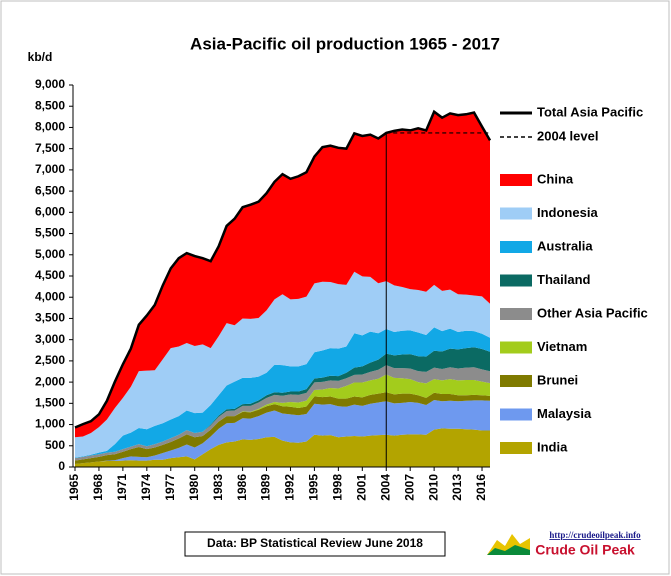 This screenshot has height=576, width=671. What do you see at coordinates (433, 487) in the screenshot?
I see `x-tick-label: 2010` at bounding box center [433, 487].